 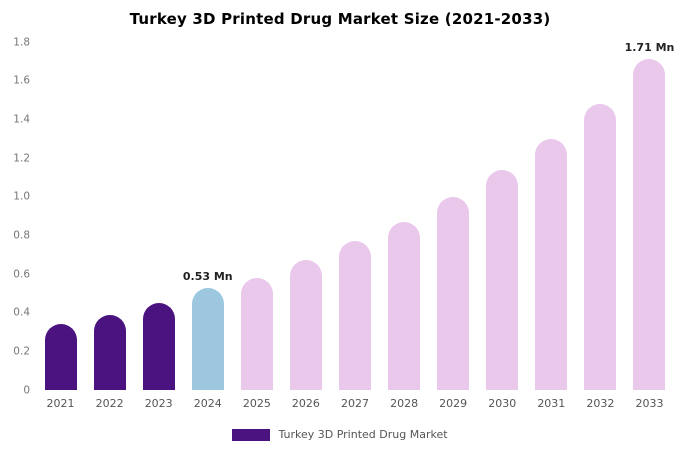 What do you see at coordinates (551, 264) in the screenshot?
I see `bar-2031` at bounding box center [551, 264].